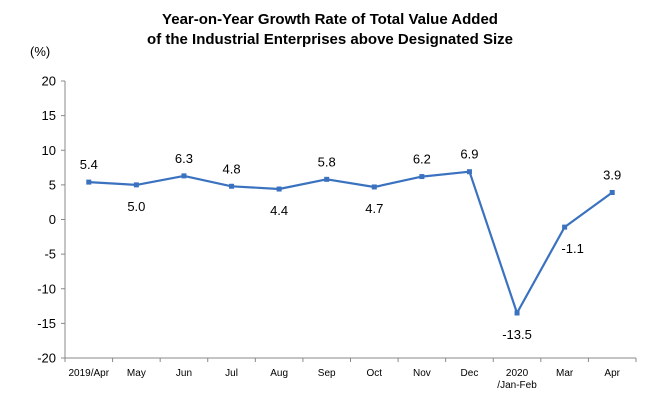 The width and height of the screenshot is (656, 412). I want to click on data-label: 6.9, so click(469, 154).